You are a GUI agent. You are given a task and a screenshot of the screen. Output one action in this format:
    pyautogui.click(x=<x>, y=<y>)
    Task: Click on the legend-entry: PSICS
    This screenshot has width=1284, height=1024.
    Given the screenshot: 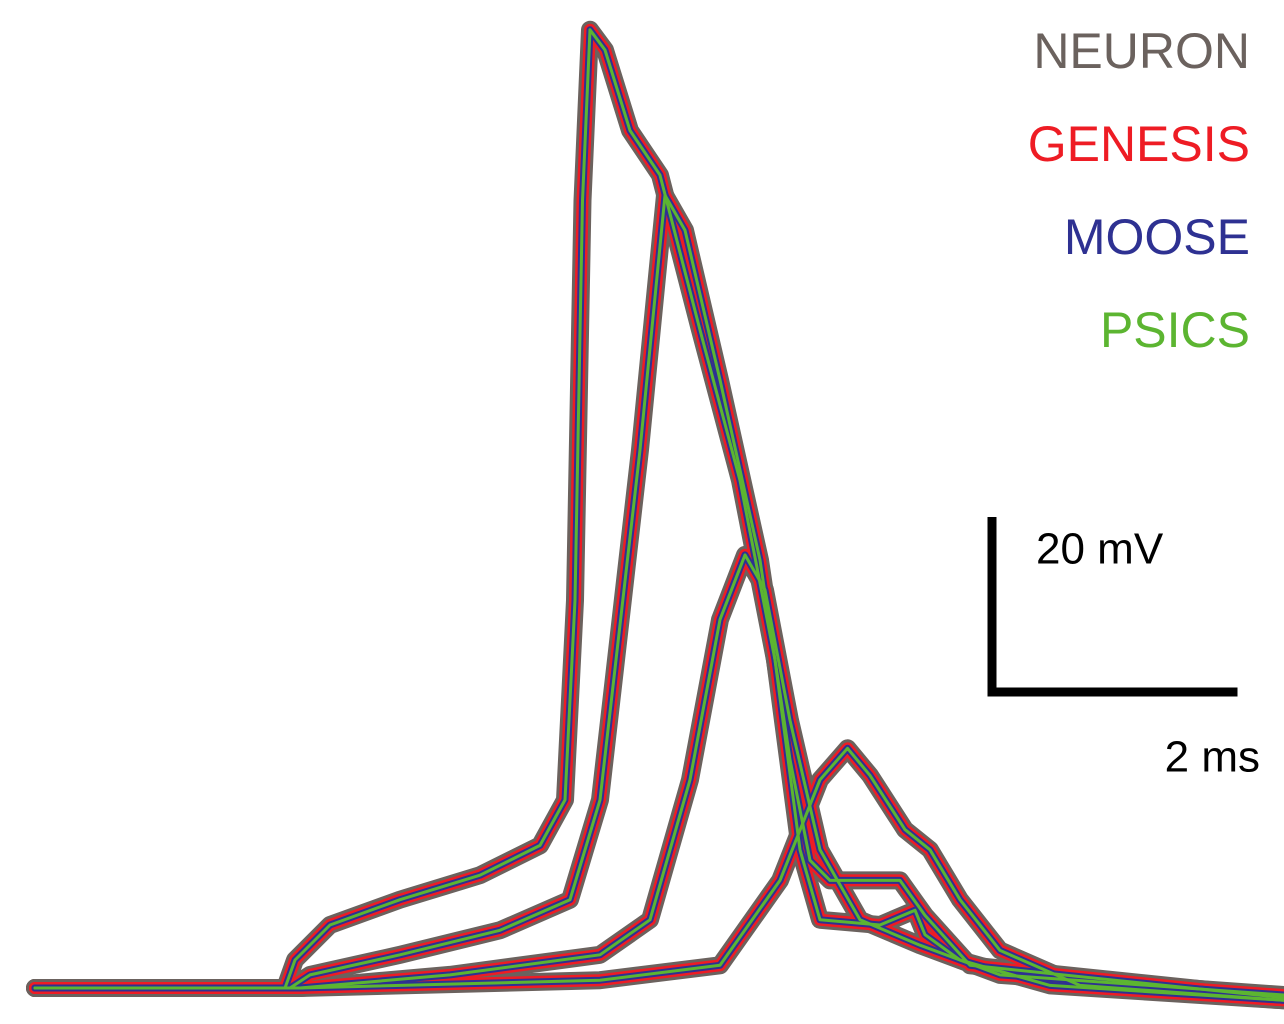 What is the action you would take?
    pyautogui.click(x=1175, y=330)
    